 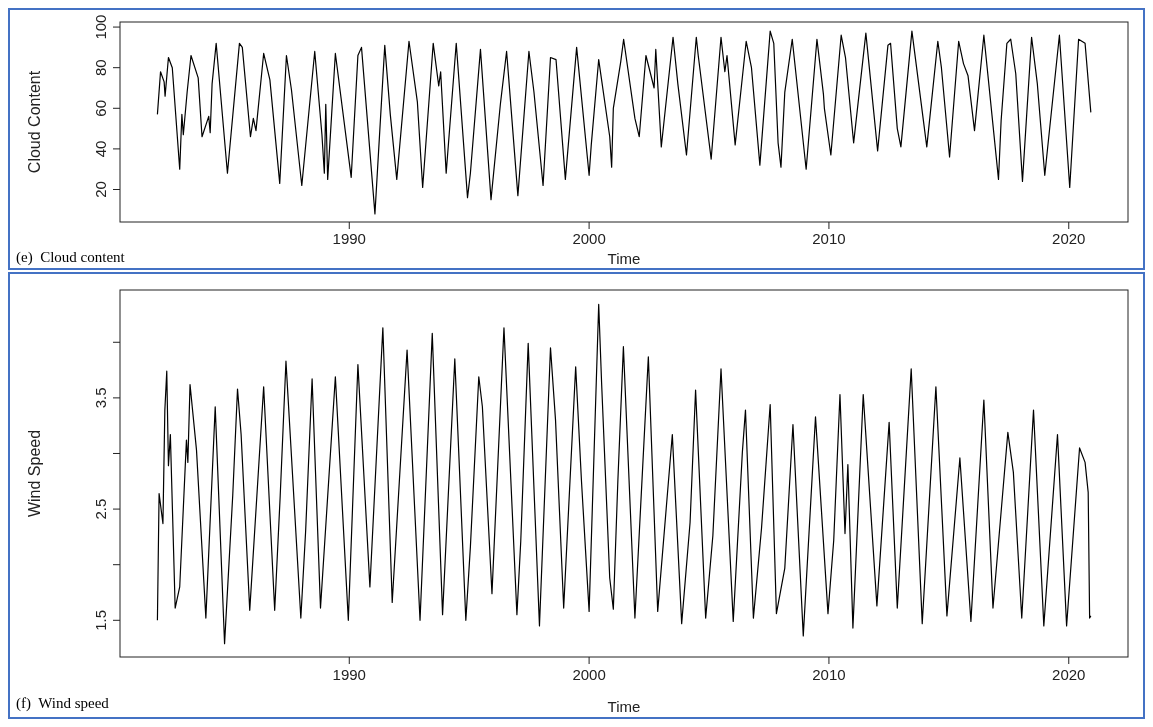 I want to click on y-tick-label: 40, so click(x=100, y=149).